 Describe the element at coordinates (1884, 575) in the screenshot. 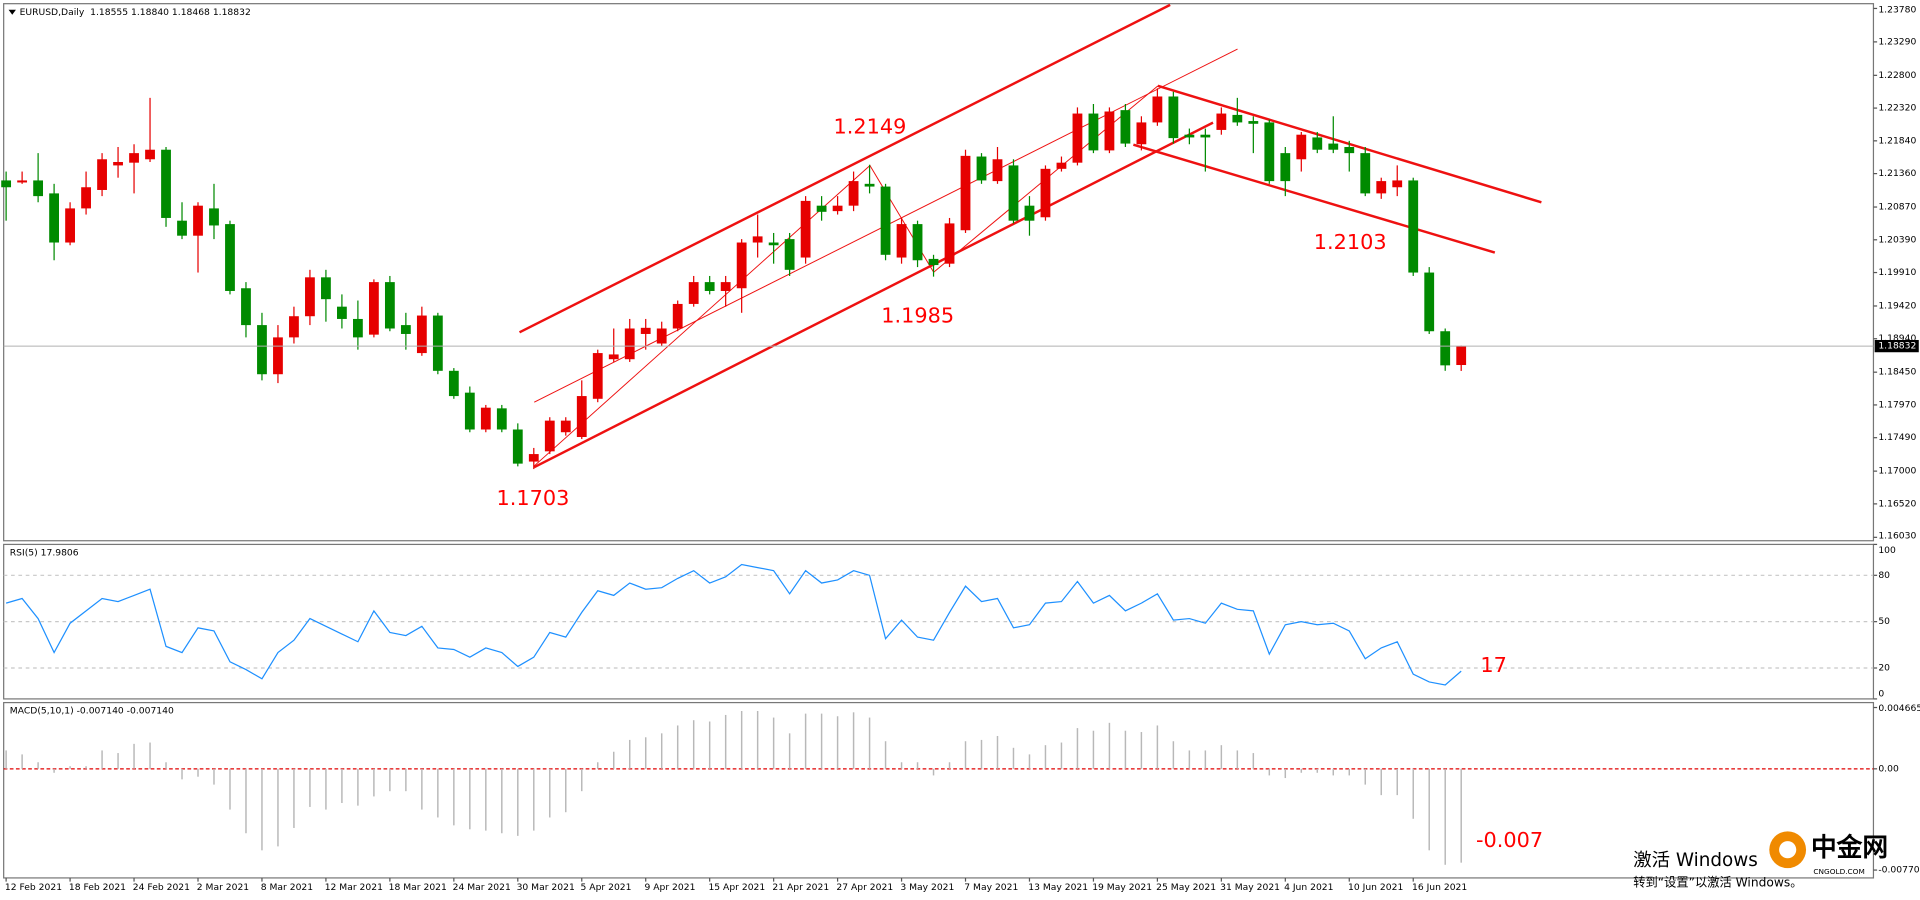

I see `y-tick-label: 80` at that location.